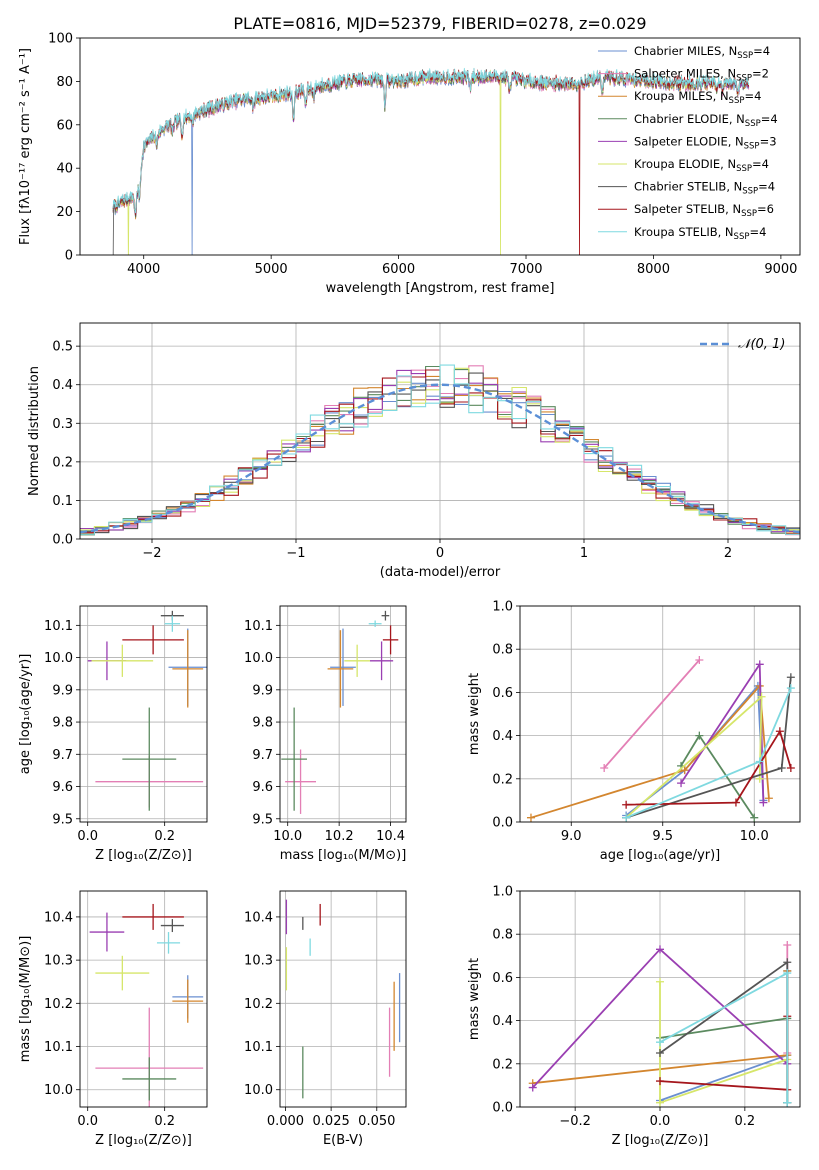 The image size is (819, 1170). What do you see at coordinates (660, 855) in the screenshot?
I see `x-axis-label: age [log₁₀(age/yr)]` at bounding box center [660, 855].